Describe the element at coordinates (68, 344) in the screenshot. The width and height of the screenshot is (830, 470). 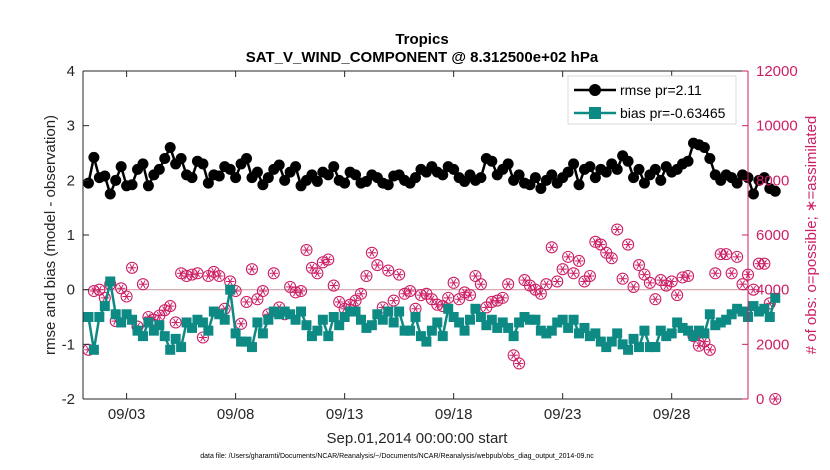
I see `y-tick-label-left: -1` at that location.